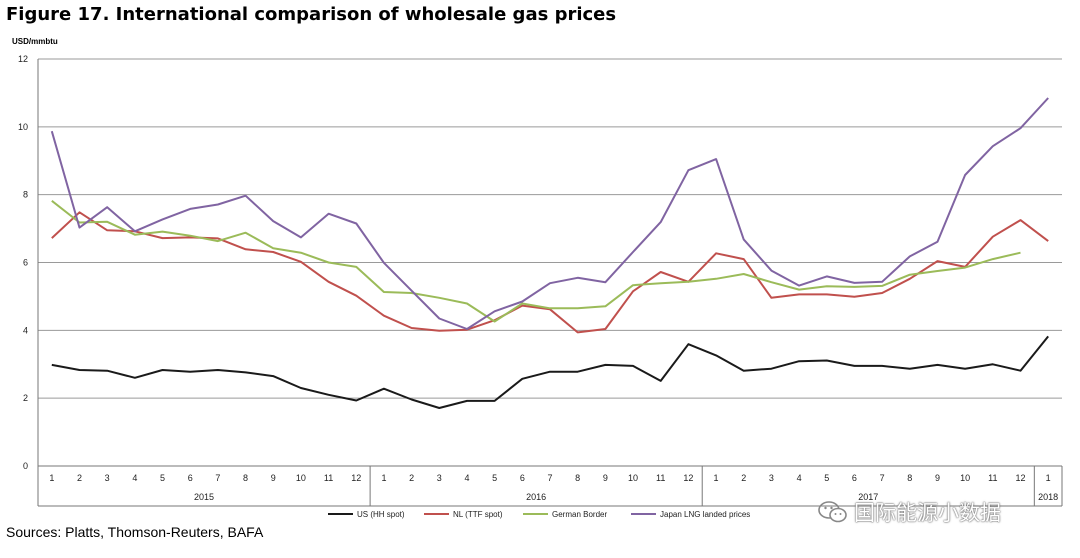 Image resolution: width=1080 pixels, height=558 pixels. I want to click on year-label: 2016, so click(536, 497).